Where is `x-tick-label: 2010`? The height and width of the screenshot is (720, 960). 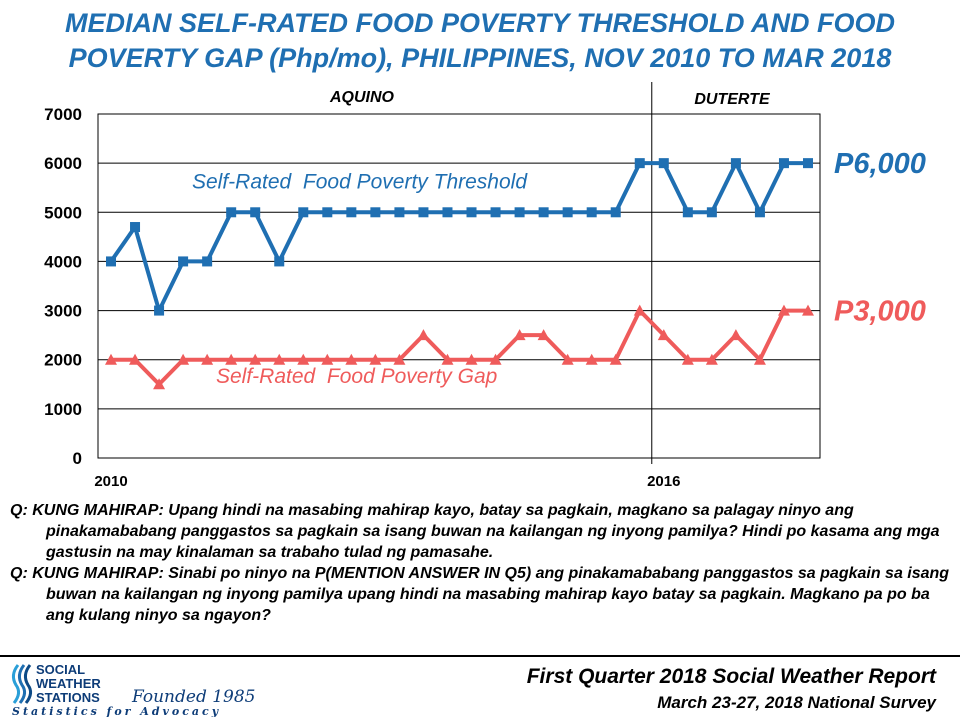 x-tick-label: 2010 is located at coordinates (110, 481).